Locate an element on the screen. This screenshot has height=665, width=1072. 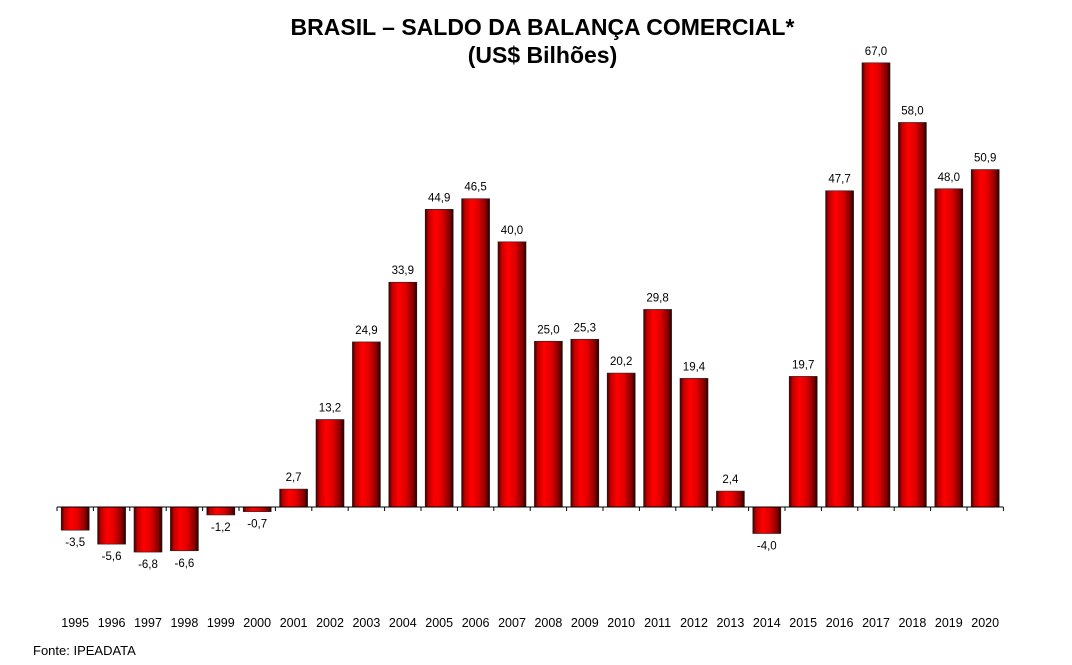
bar-2015 is located at coordinates (803, 442).